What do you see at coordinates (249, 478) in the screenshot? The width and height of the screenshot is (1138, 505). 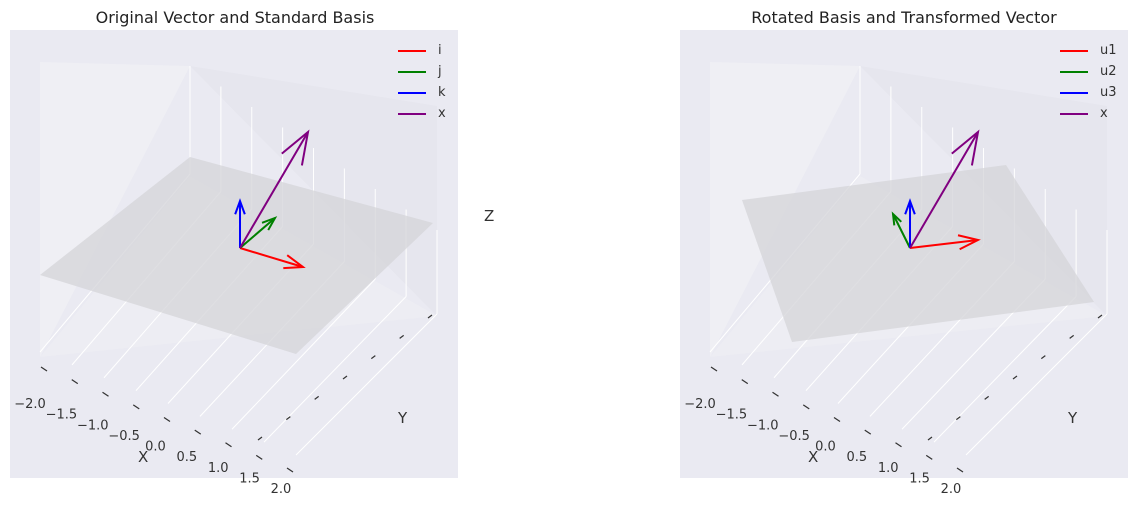 I see `x-tick-label: 1.5` at bounding box center [249, 478].